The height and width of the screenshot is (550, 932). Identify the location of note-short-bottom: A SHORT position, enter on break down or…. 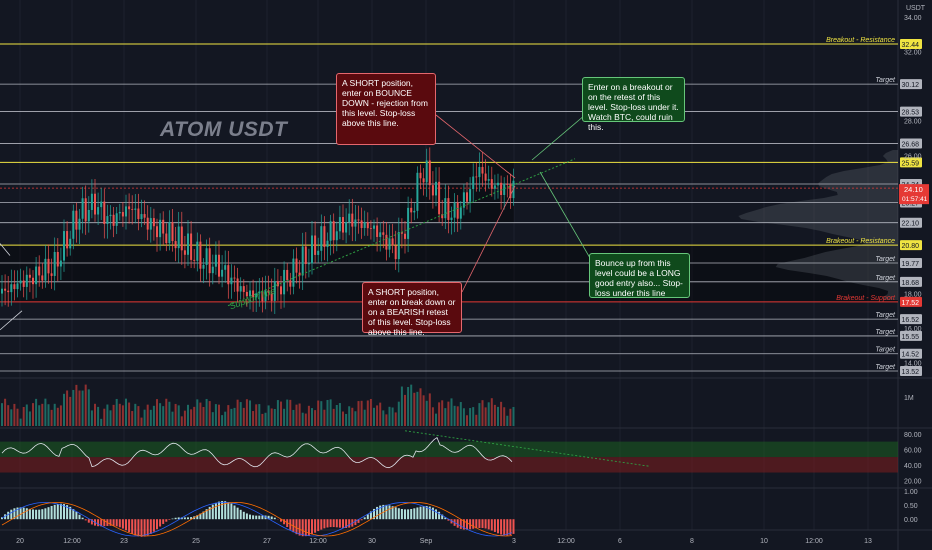
(412, 309).